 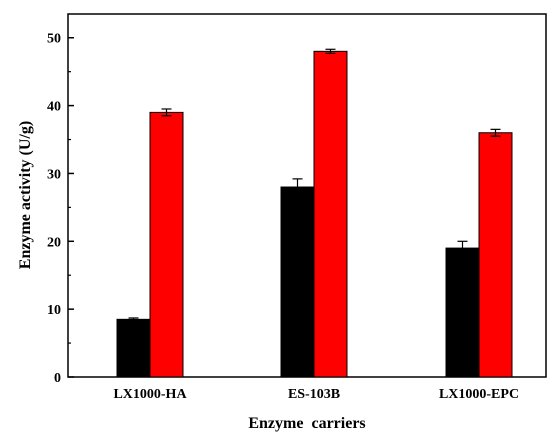 What do you see at coordinates (479, 394) in the screenshot?
I see `x-tick-label: LX1000-EPC` at bounding box center [479, 394].